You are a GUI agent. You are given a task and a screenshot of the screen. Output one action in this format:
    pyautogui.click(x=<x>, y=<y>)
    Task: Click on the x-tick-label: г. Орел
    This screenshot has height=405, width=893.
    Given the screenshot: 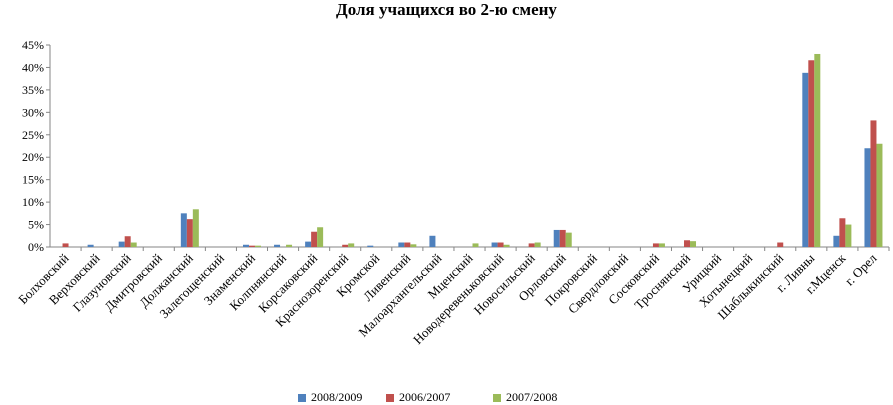 What is the action you would take?
    pyautogui.click(x=861, y=269)
    